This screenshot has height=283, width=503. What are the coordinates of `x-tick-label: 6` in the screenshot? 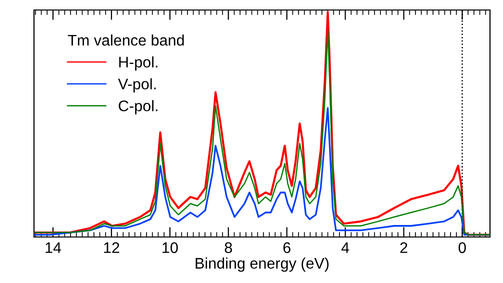 It's located at (286, 248).